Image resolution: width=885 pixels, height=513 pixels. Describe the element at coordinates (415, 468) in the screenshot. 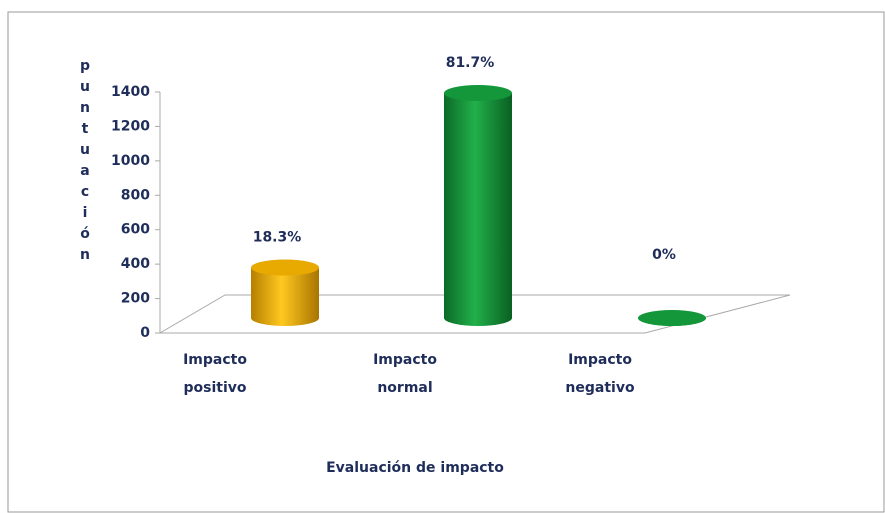

I see `x-axis-label: Evaluación de impacto` at that location.